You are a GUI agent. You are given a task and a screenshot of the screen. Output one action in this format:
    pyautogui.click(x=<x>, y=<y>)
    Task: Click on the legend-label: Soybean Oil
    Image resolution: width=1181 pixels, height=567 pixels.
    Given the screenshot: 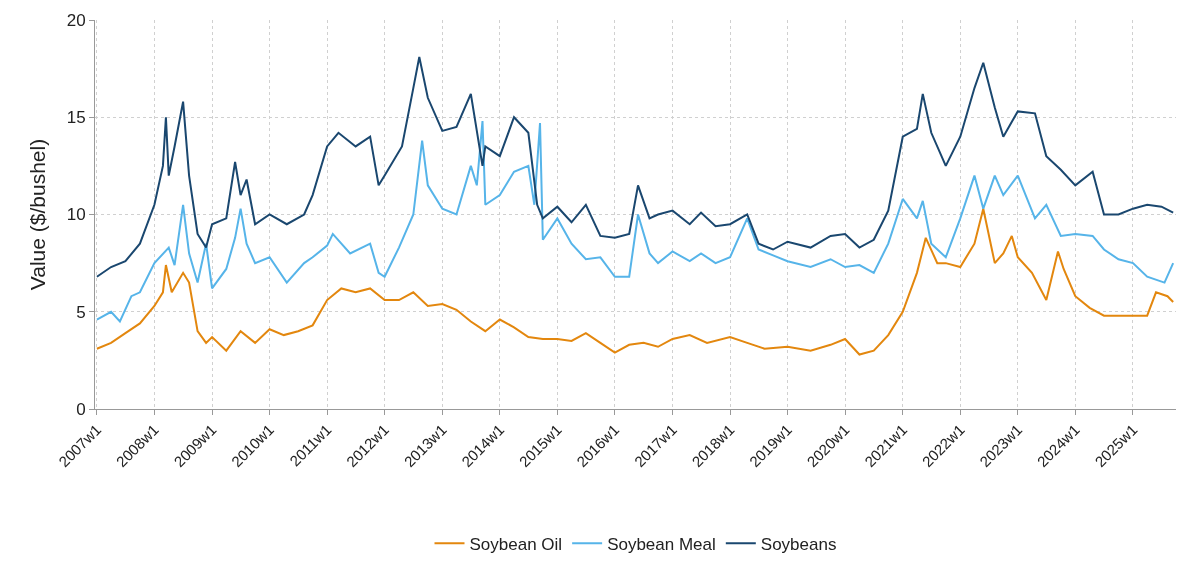 What is the action you would take?
    pyautogui.click(x=516, y=544)
    